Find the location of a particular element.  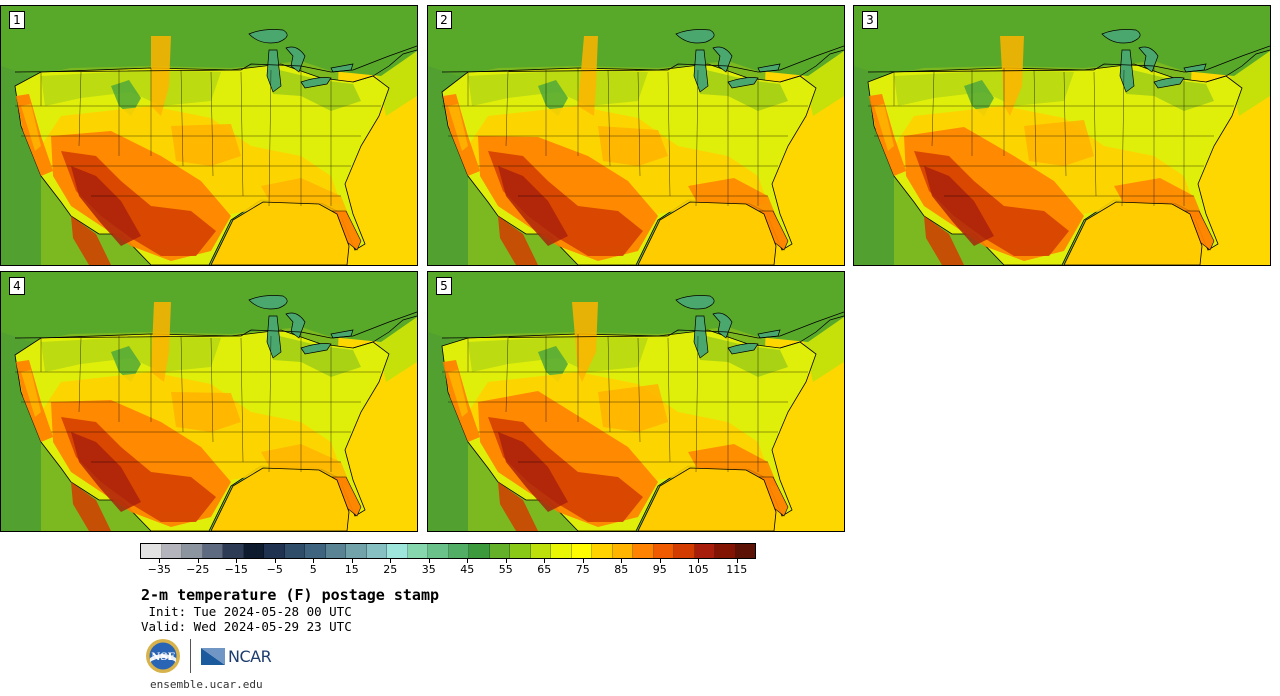

colorbar-tick-label: 15 is located at coordinates (351, 569).